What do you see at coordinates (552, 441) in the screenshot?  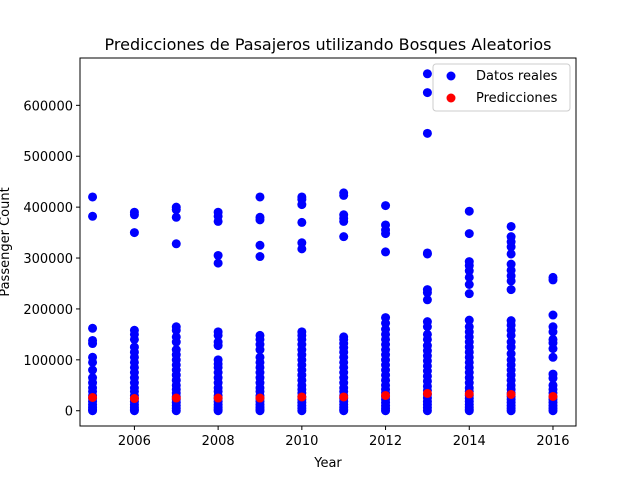 I see `x-tick-label: 2016` at bounding box center [552, 441].